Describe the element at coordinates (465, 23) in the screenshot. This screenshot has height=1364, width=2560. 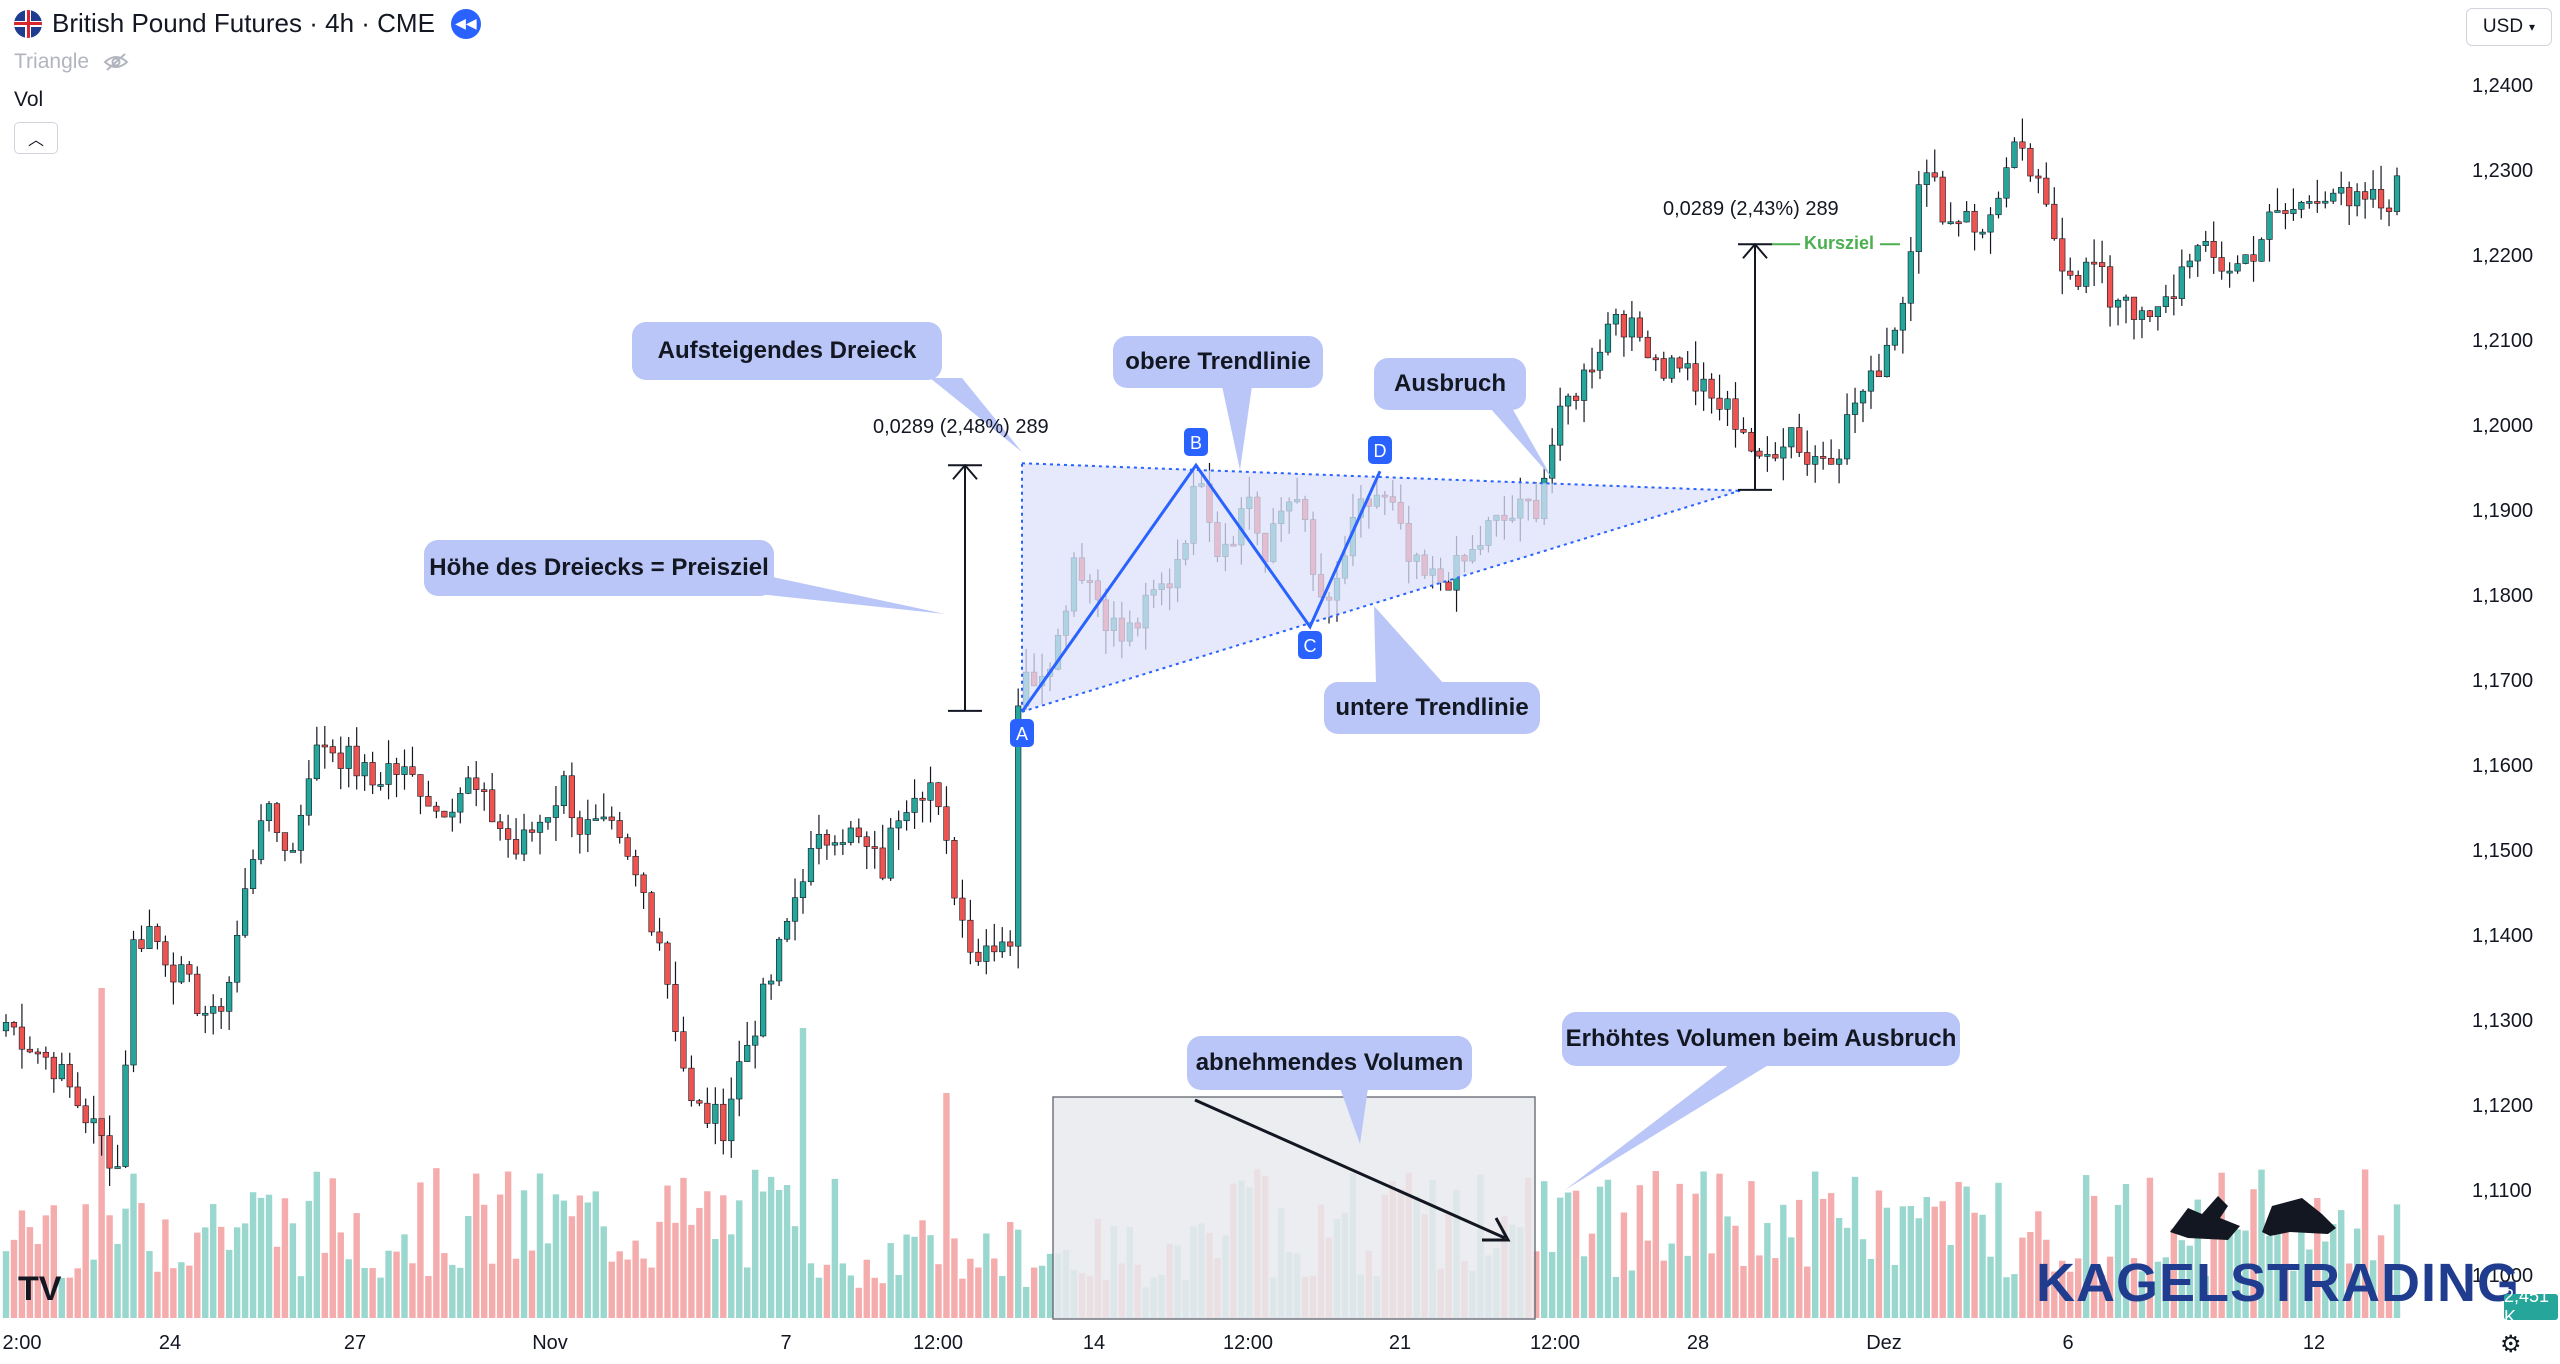
I see `rewind-icon: ◀◀` at that location.